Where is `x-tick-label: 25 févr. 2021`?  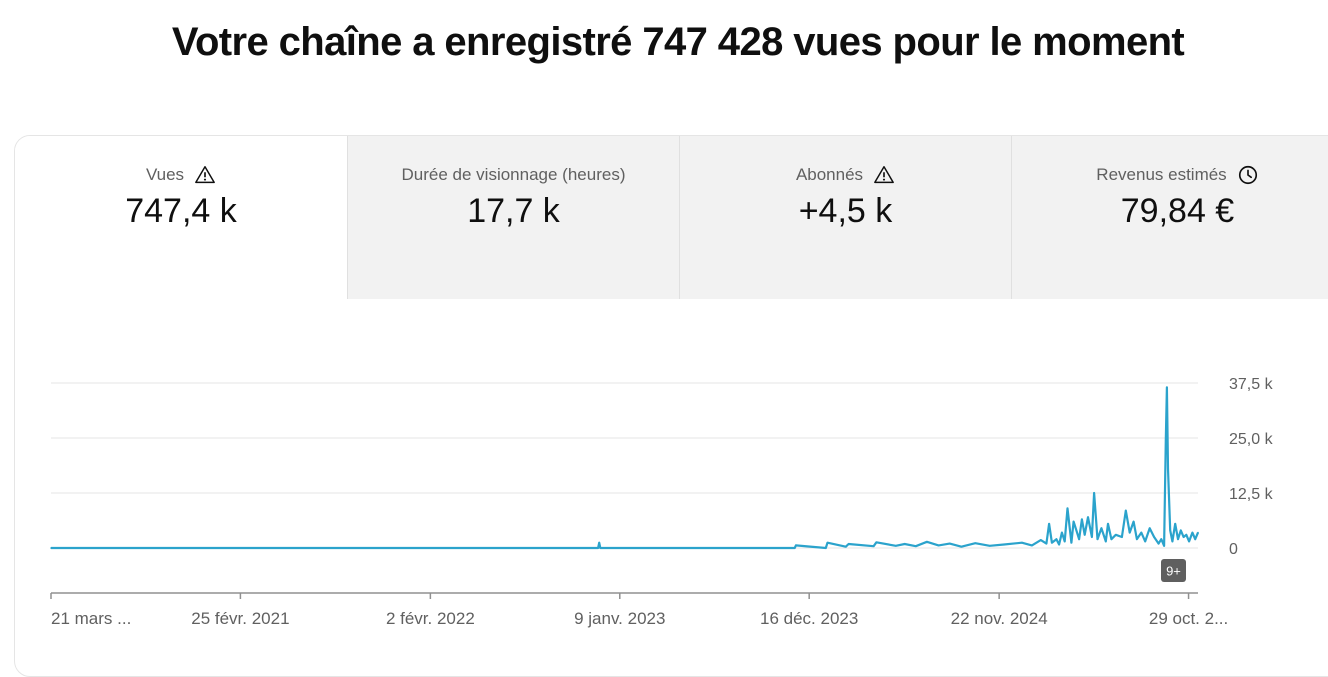
x-tick-label: 25 févr. 2021 is located at coordinates (240, 618).